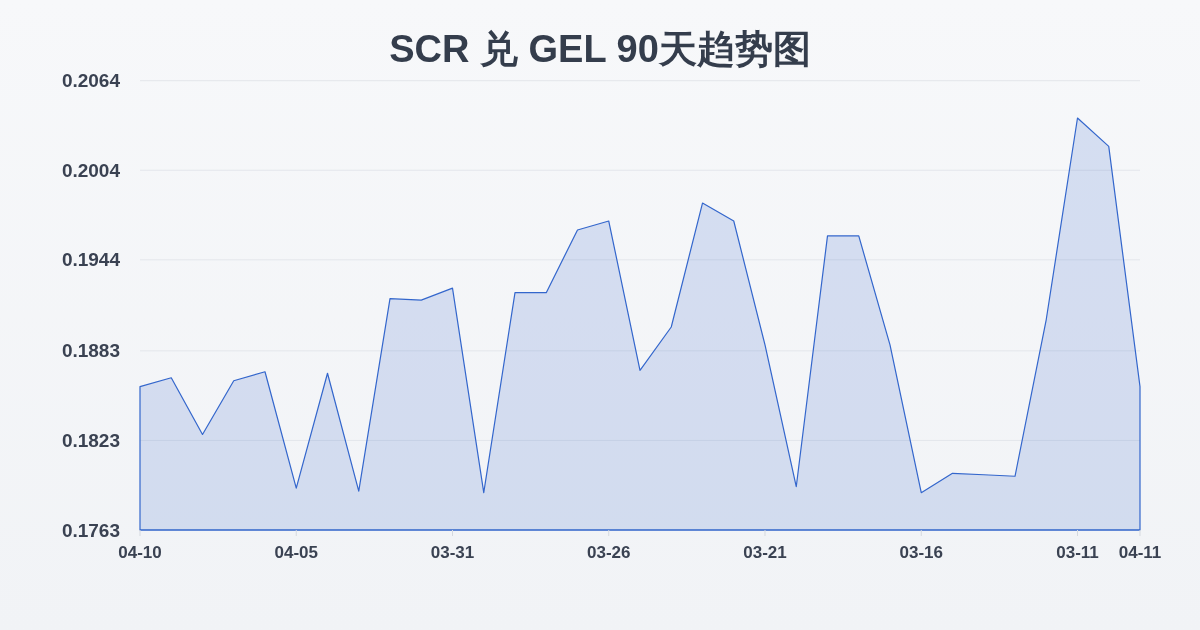 This screenshot has width=1200, height=630. Describe the element at coordinates (90, 530) in the screenshot. I see `y-tick-label: 0.1763` at that location.